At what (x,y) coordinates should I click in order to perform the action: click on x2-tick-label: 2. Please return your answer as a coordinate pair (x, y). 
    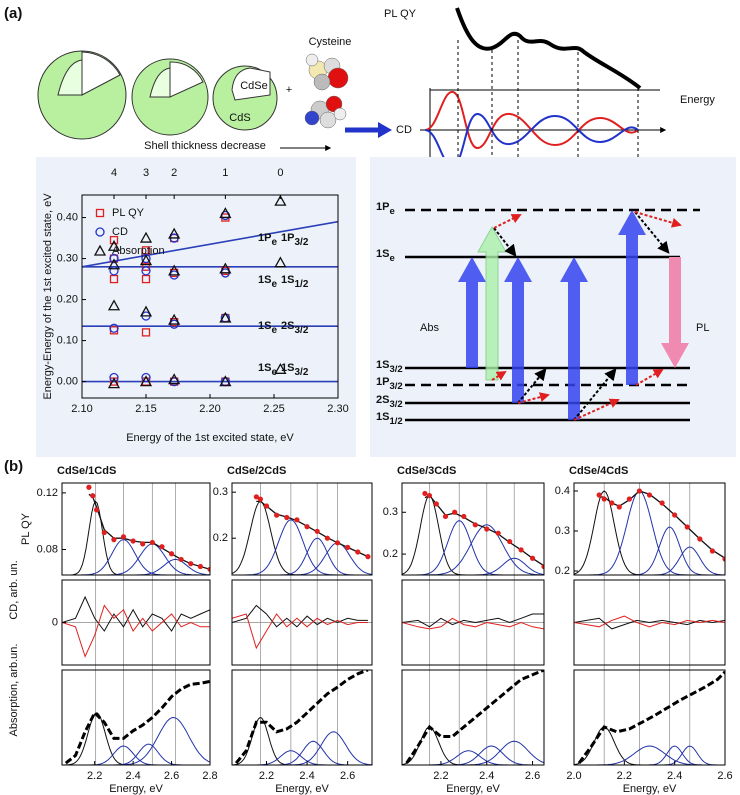
    Looking at the image, I should click on (174, 173).